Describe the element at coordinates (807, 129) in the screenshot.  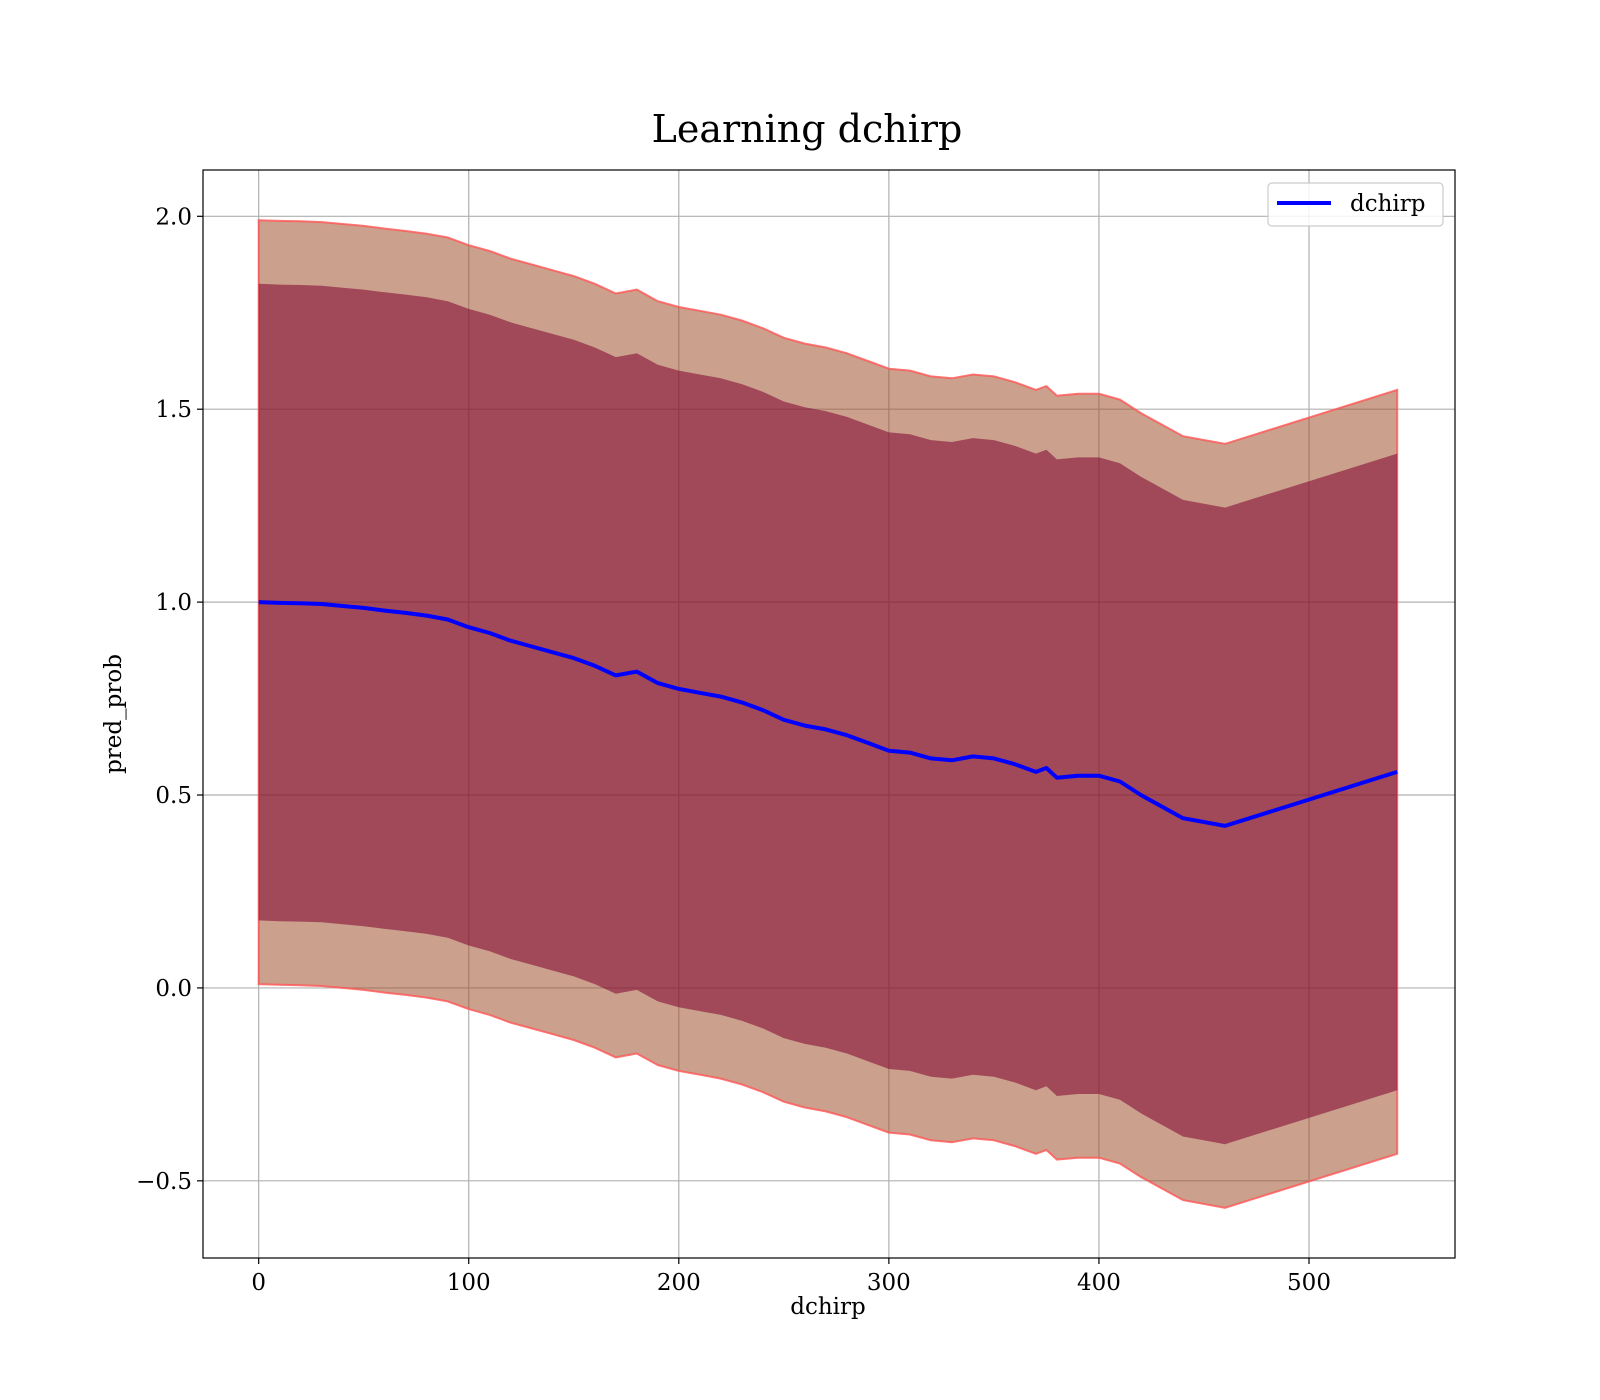
I see `chart-title: Learning dchirp` at that location.